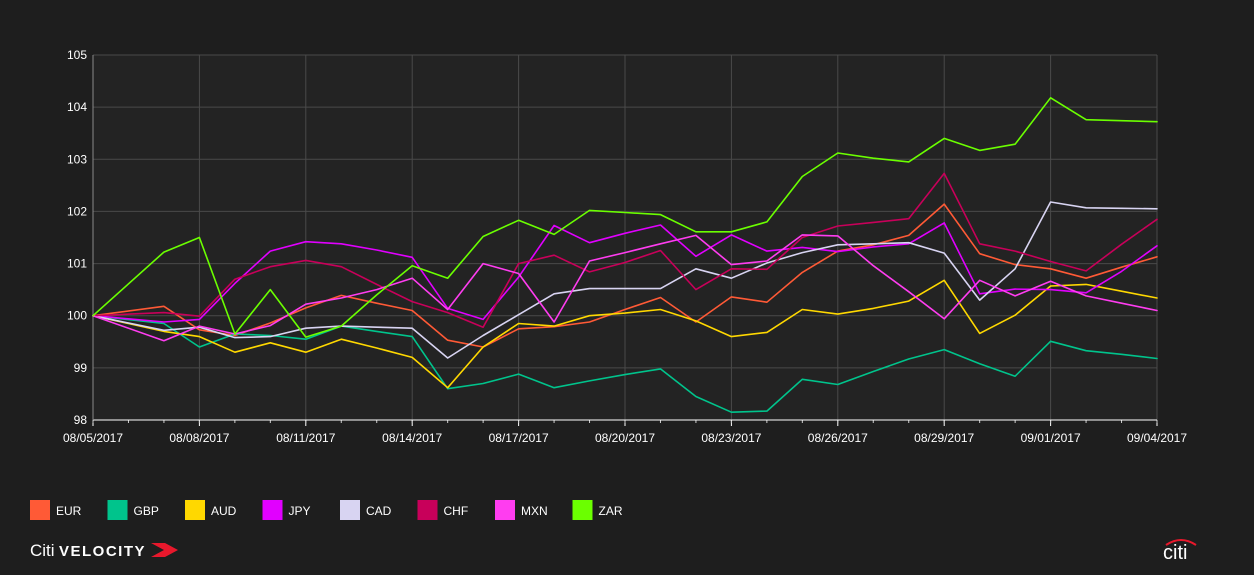 The image size is (1254, 575). I want to click on legend: EUR GBP AUD JPY CAD CHF MXN ZAR, so click(326, 510).